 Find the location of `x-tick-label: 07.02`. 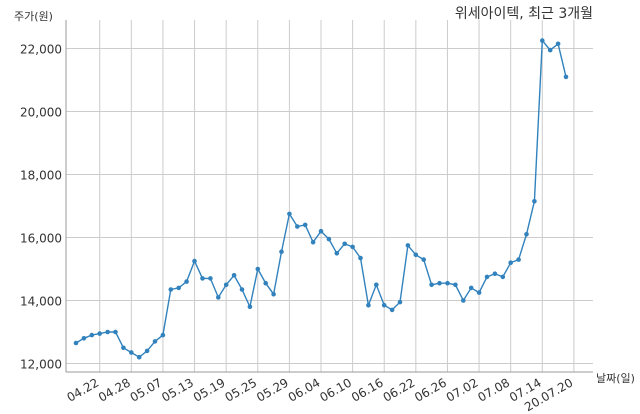

x-tick-label: 07.02 is located at coordinates (462, 389).